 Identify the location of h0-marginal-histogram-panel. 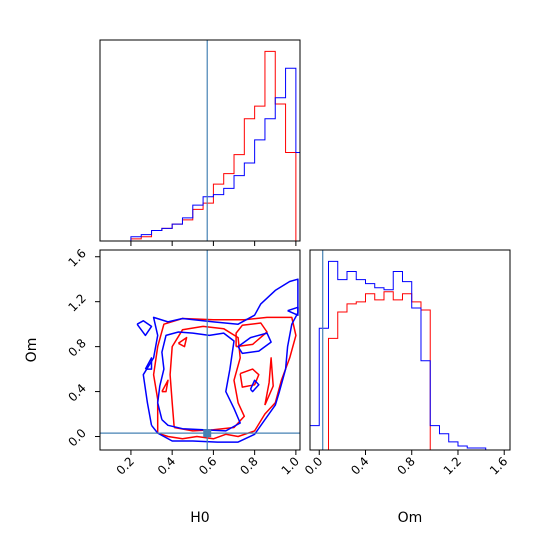
(200, 142).